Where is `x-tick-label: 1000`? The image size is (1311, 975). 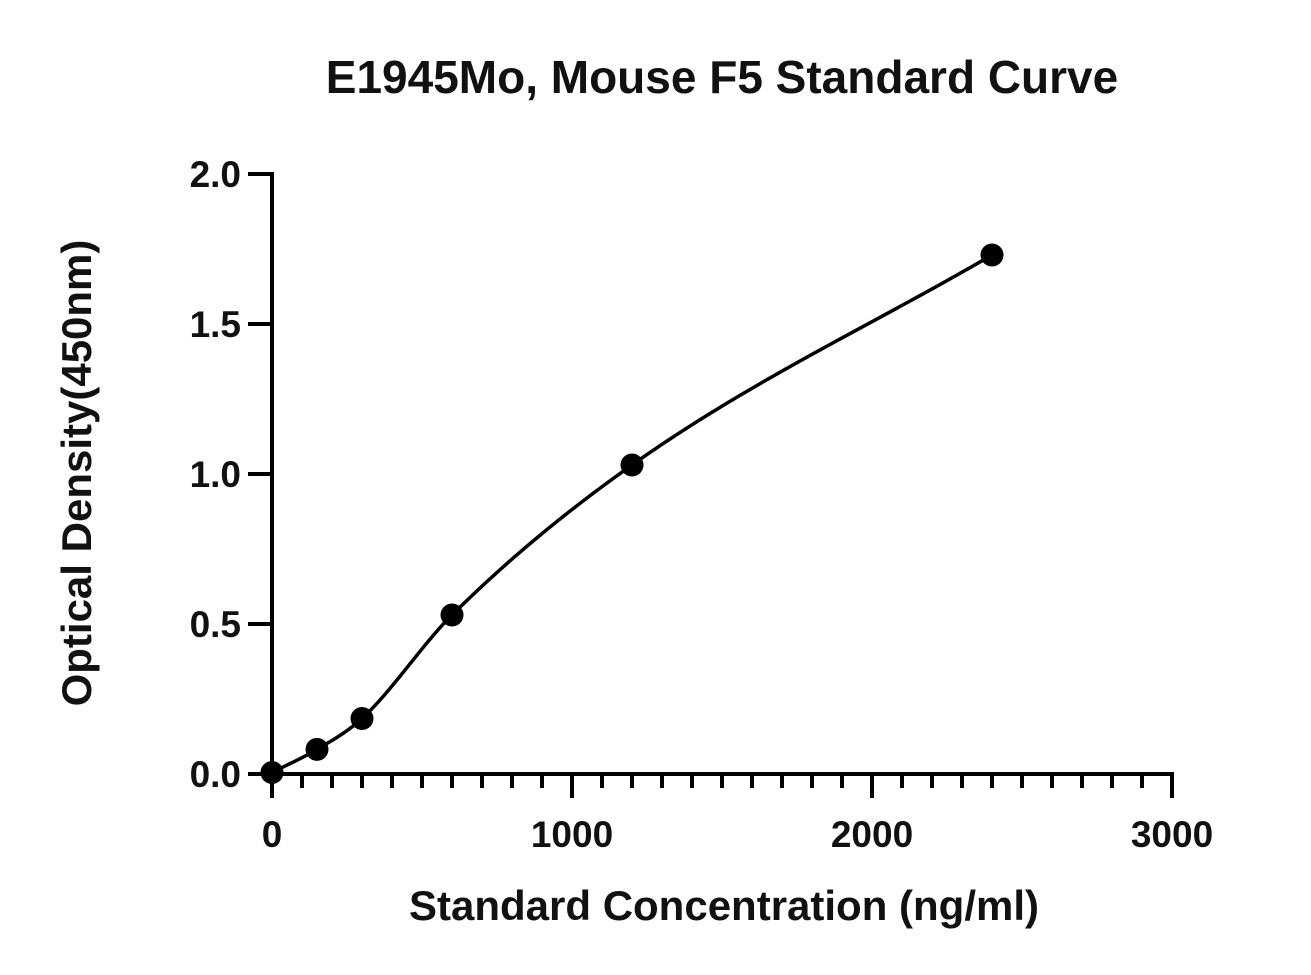
x-tick-label: 1000 is located at coordinates (572, 834).